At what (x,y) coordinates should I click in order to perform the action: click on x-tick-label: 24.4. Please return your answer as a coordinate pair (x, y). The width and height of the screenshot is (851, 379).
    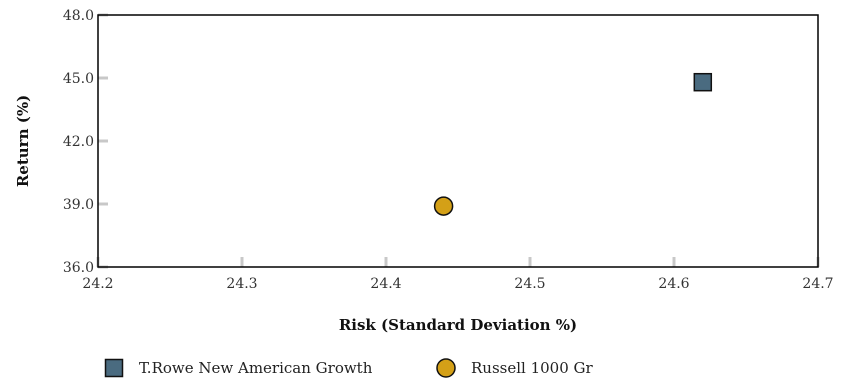
    Looking at the image, I should click on (385, 284).